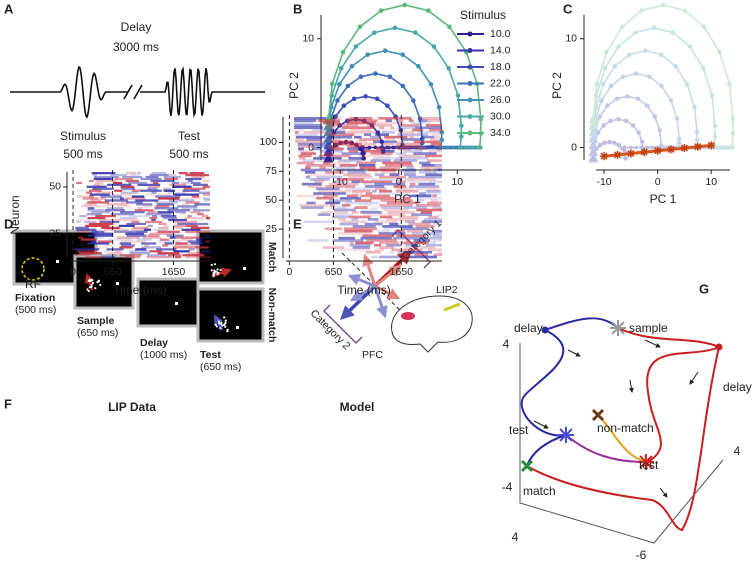 This screenshot has height=576, width=753. Describe the element at coordinates (334, 272) in the screenshot. I see `x-tick-label: 650` at that location.